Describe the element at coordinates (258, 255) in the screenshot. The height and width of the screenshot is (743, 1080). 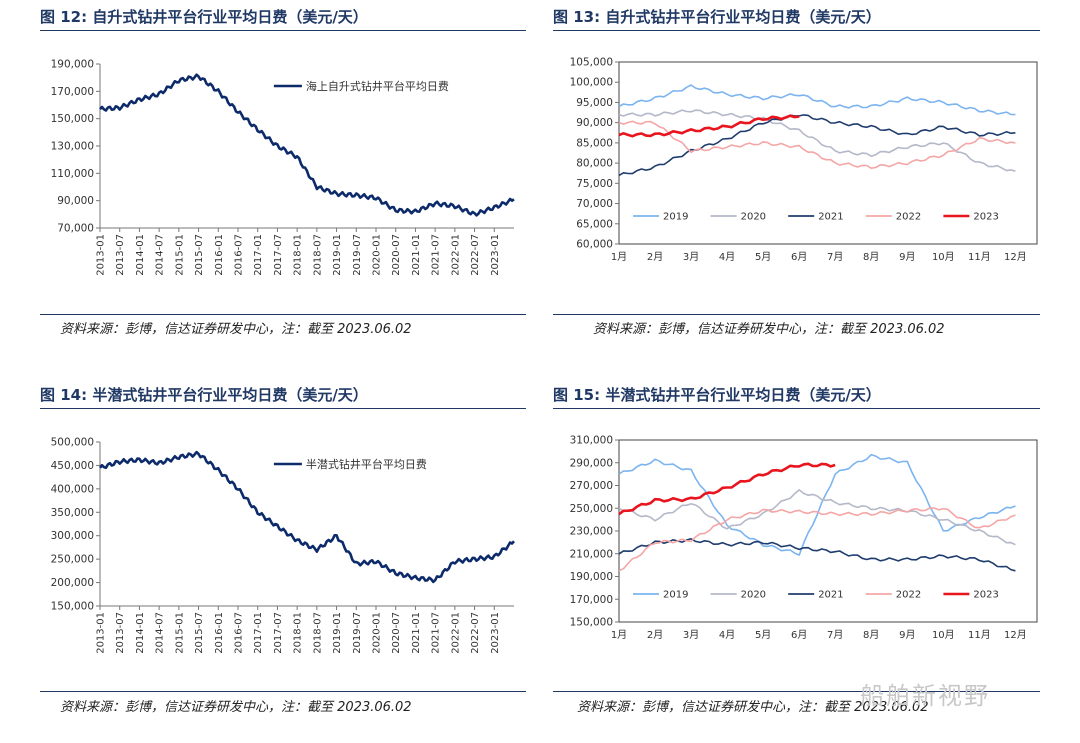
I see `x-tick-label: 2017-01` at that location.